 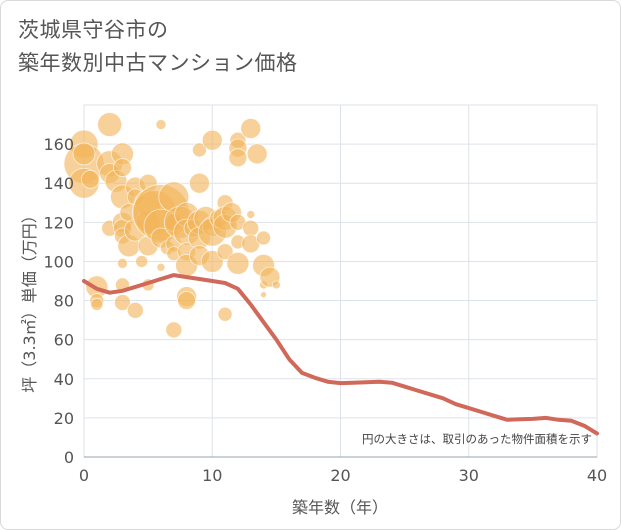 I want to click on y-tick-label: 120, so click(x=58, y=222).